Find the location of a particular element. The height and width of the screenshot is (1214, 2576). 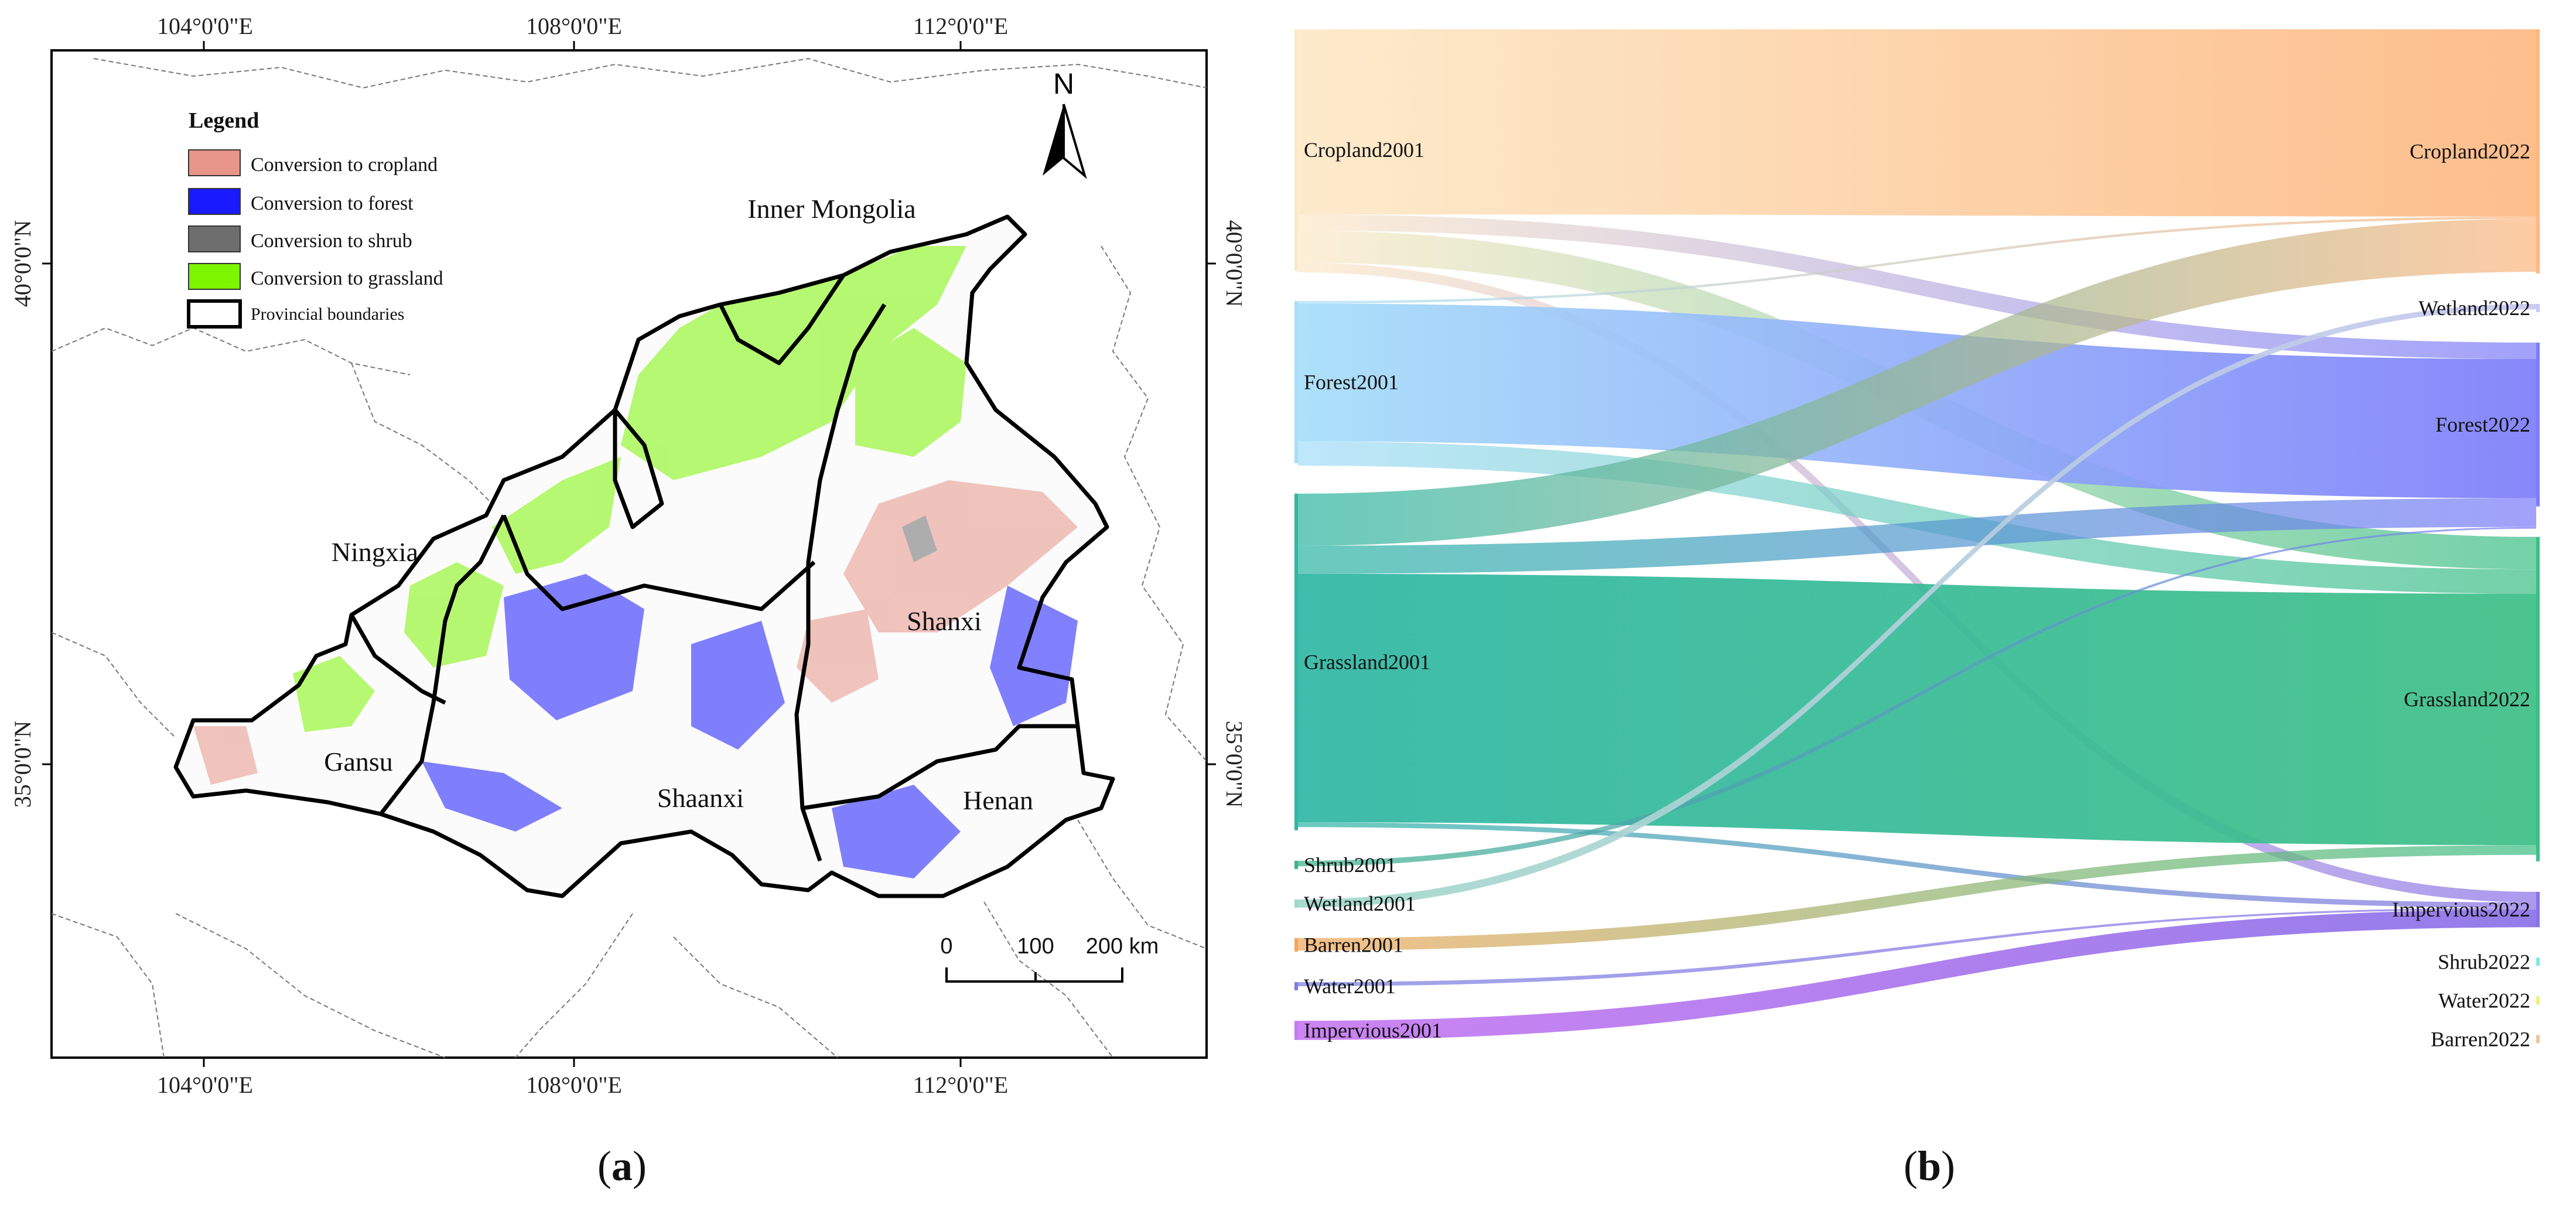

flow-water2001-to-impervious2022 is located at coordinates (1917, 948).